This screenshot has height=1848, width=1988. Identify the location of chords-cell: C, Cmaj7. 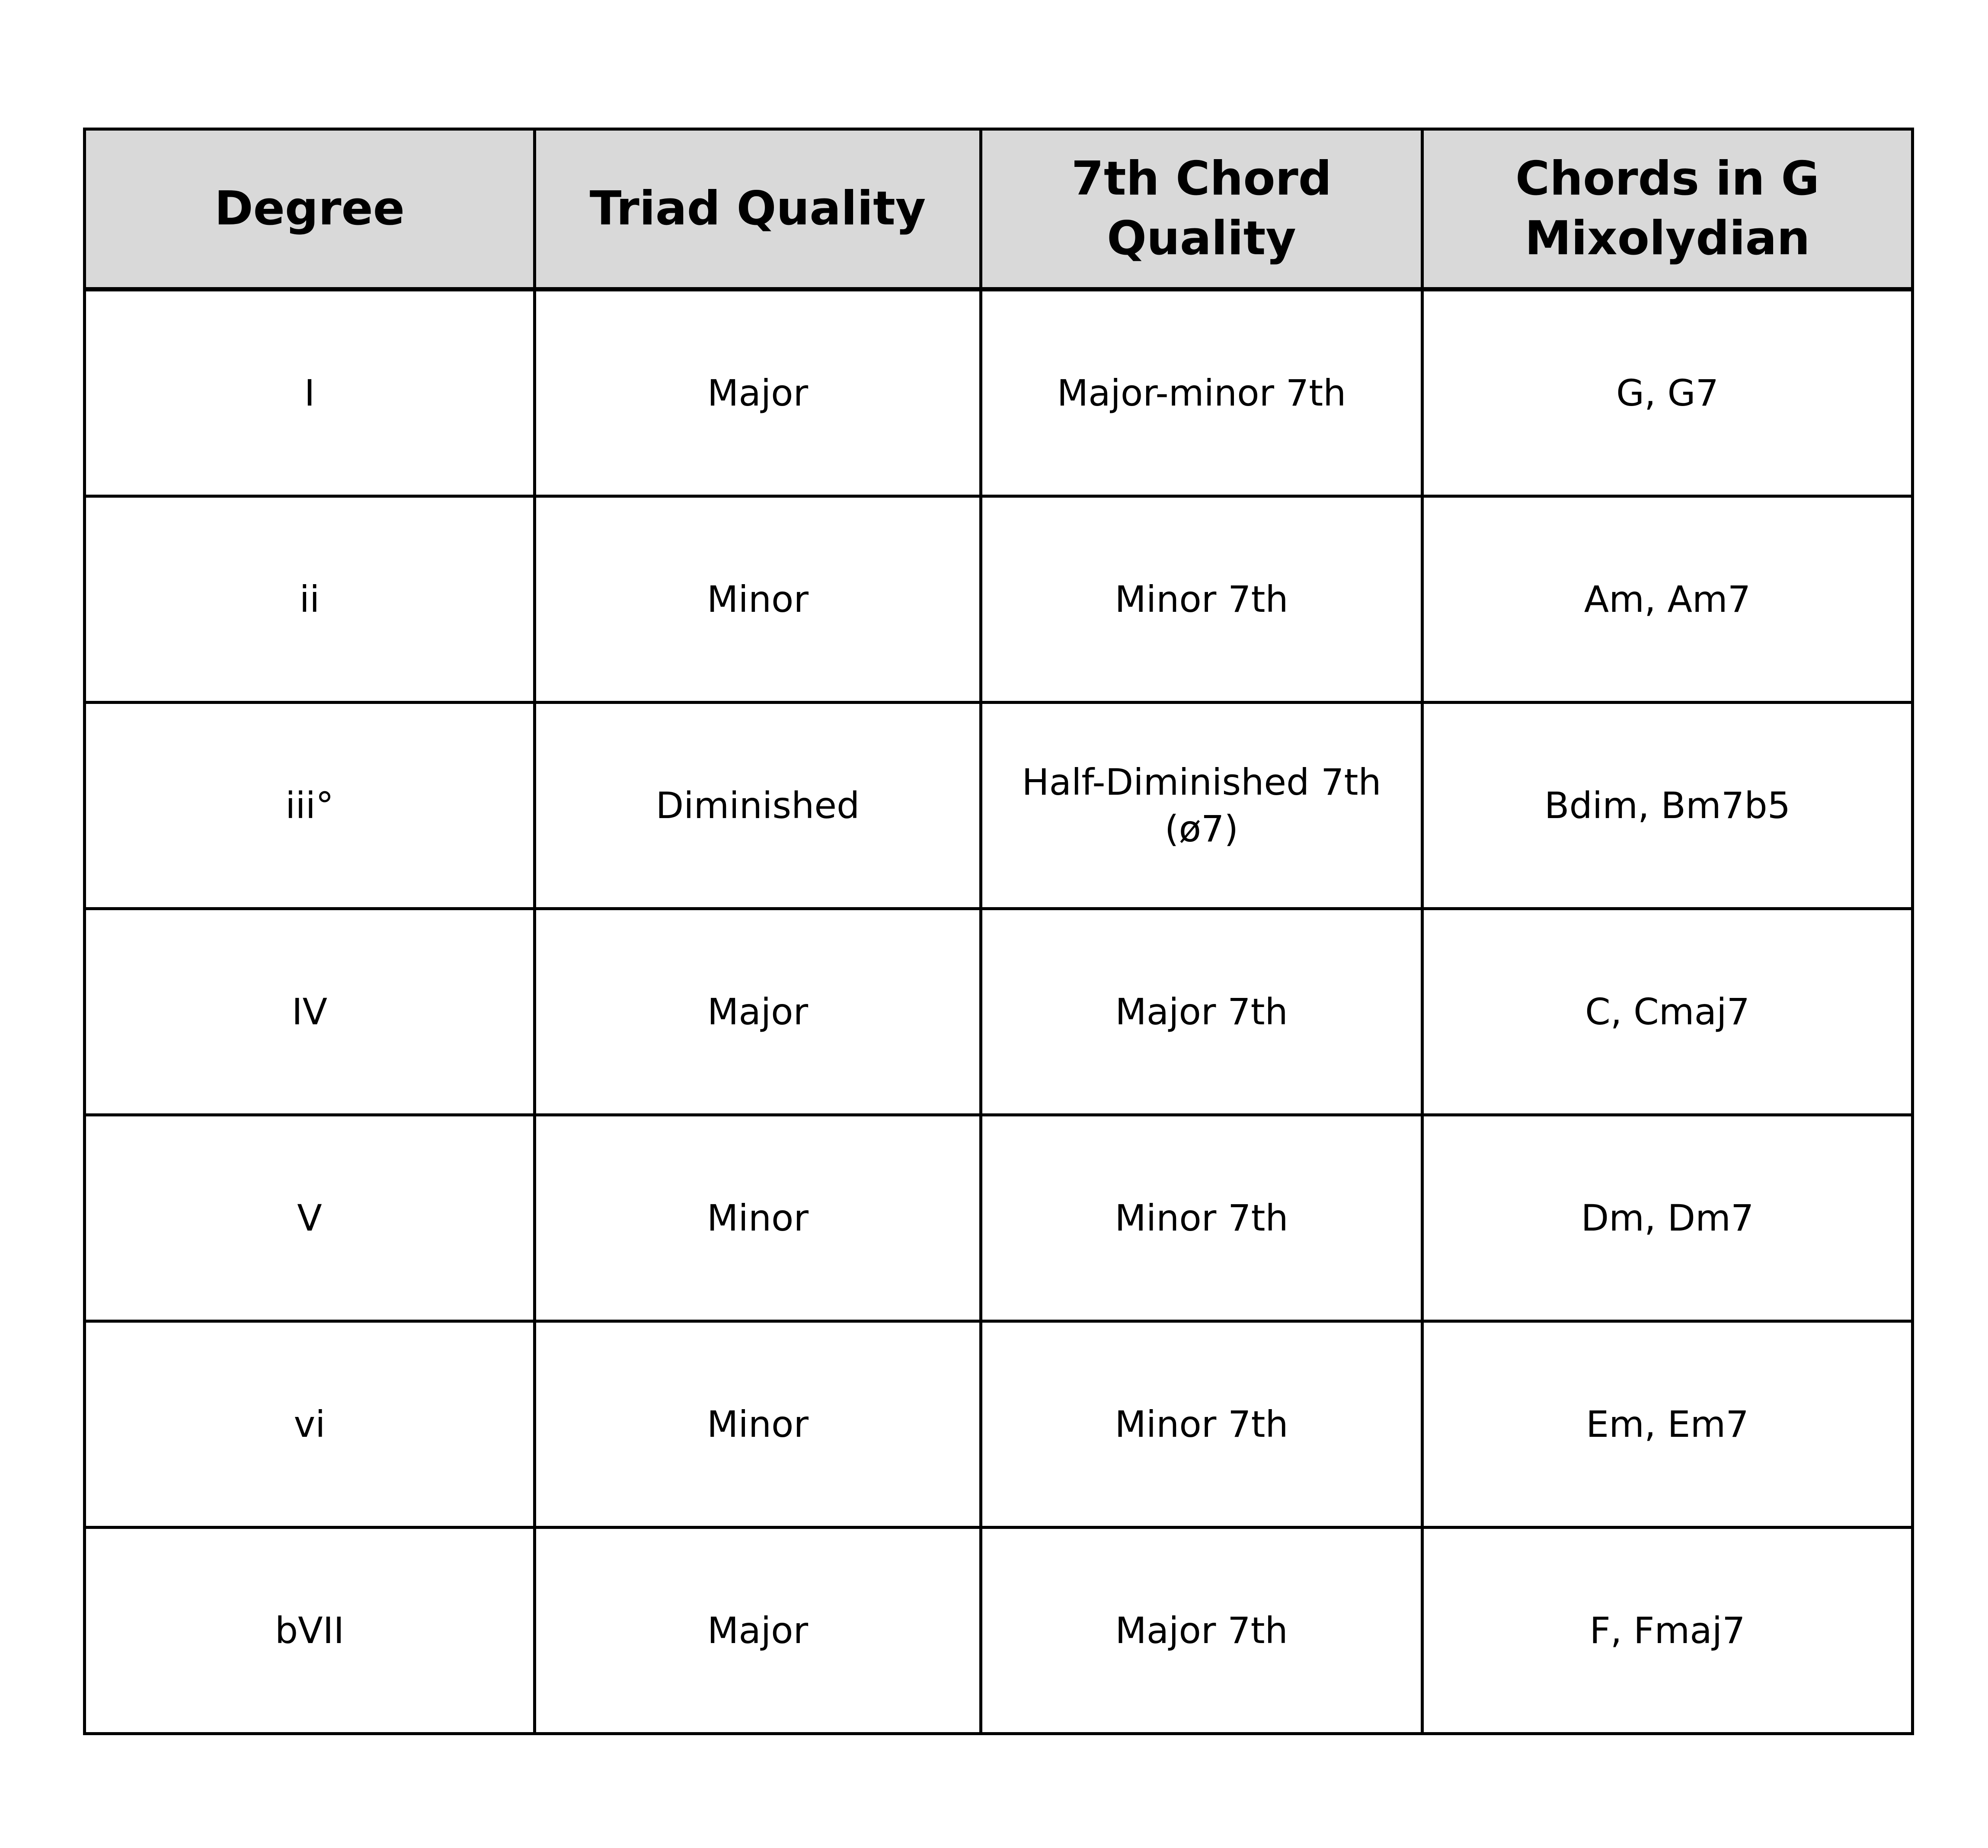
(1667, 1011).